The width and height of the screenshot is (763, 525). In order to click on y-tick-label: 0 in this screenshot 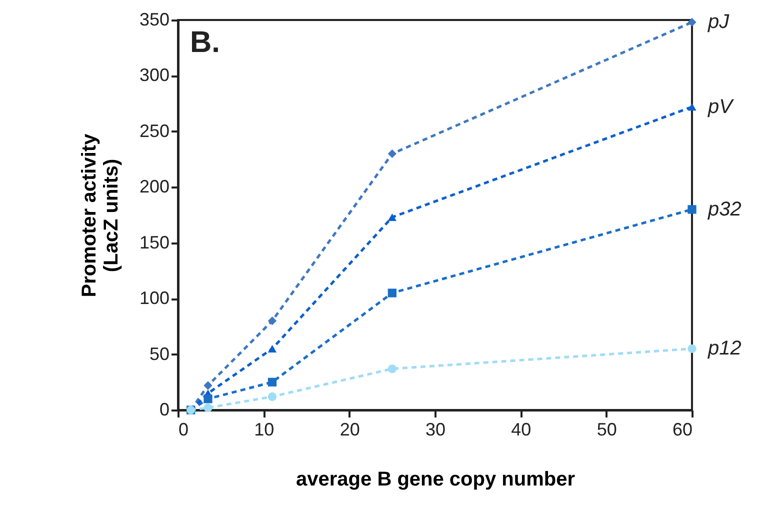, I will do `click(164, 410)`.